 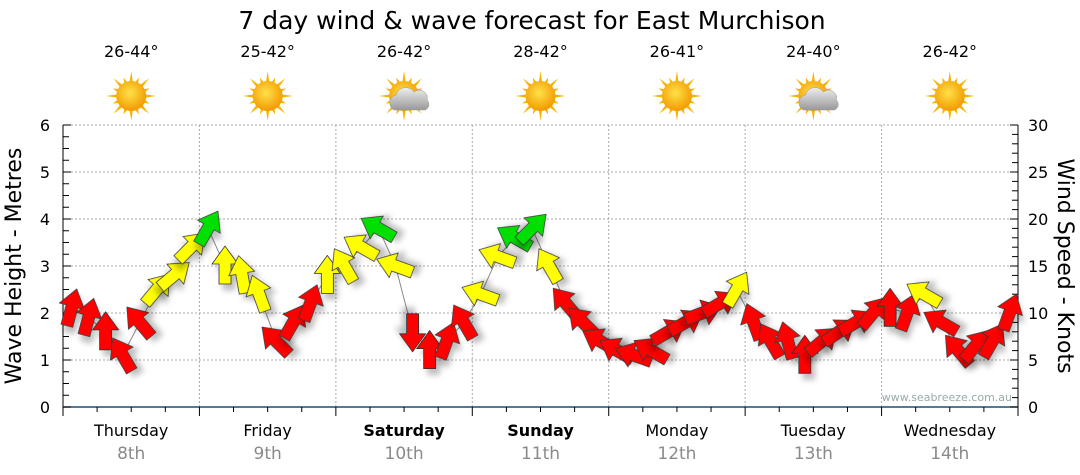 What do you see at coordinates (676, 430) in the screenshot?
I see `day-label: Monday` at bounding box center [676, 430].